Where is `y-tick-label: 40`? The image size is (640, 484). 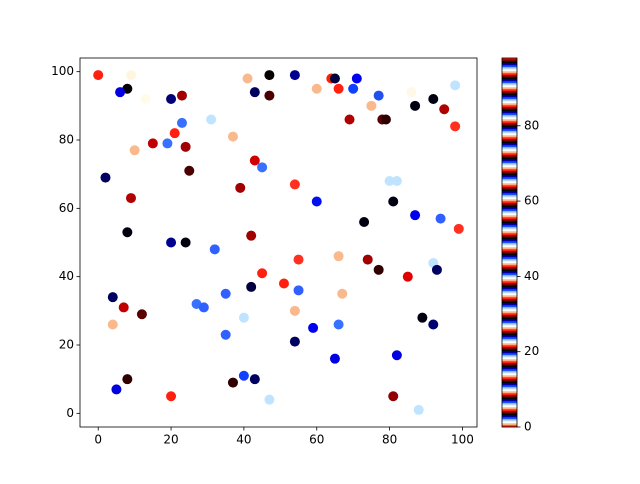
y-tick-label: 40 is located at coordinates (66, 276).